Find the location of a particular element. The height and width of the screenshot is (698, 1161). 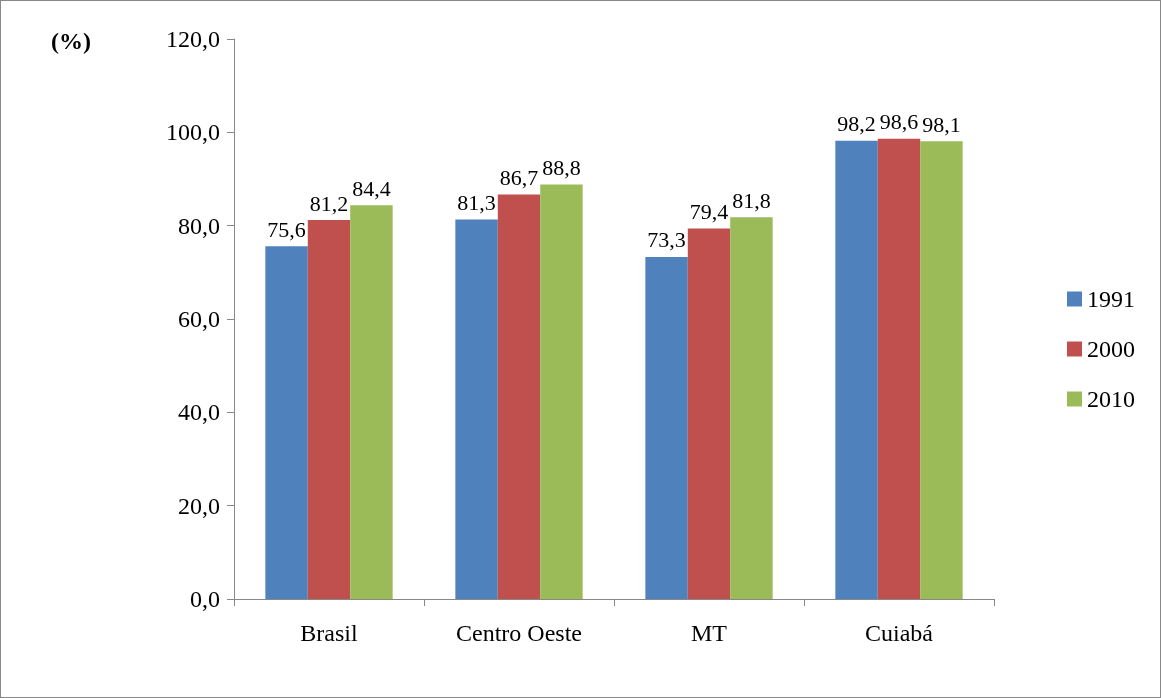

data-label: 79,4 is located at coordinates (709, 211).